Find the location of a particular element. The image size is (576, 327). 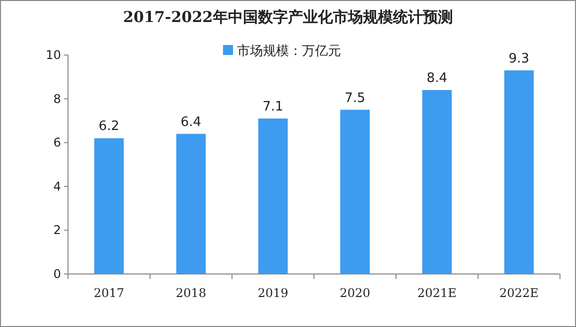

legend: 市场规模：万亿元 is located at coordinates (282, 51).